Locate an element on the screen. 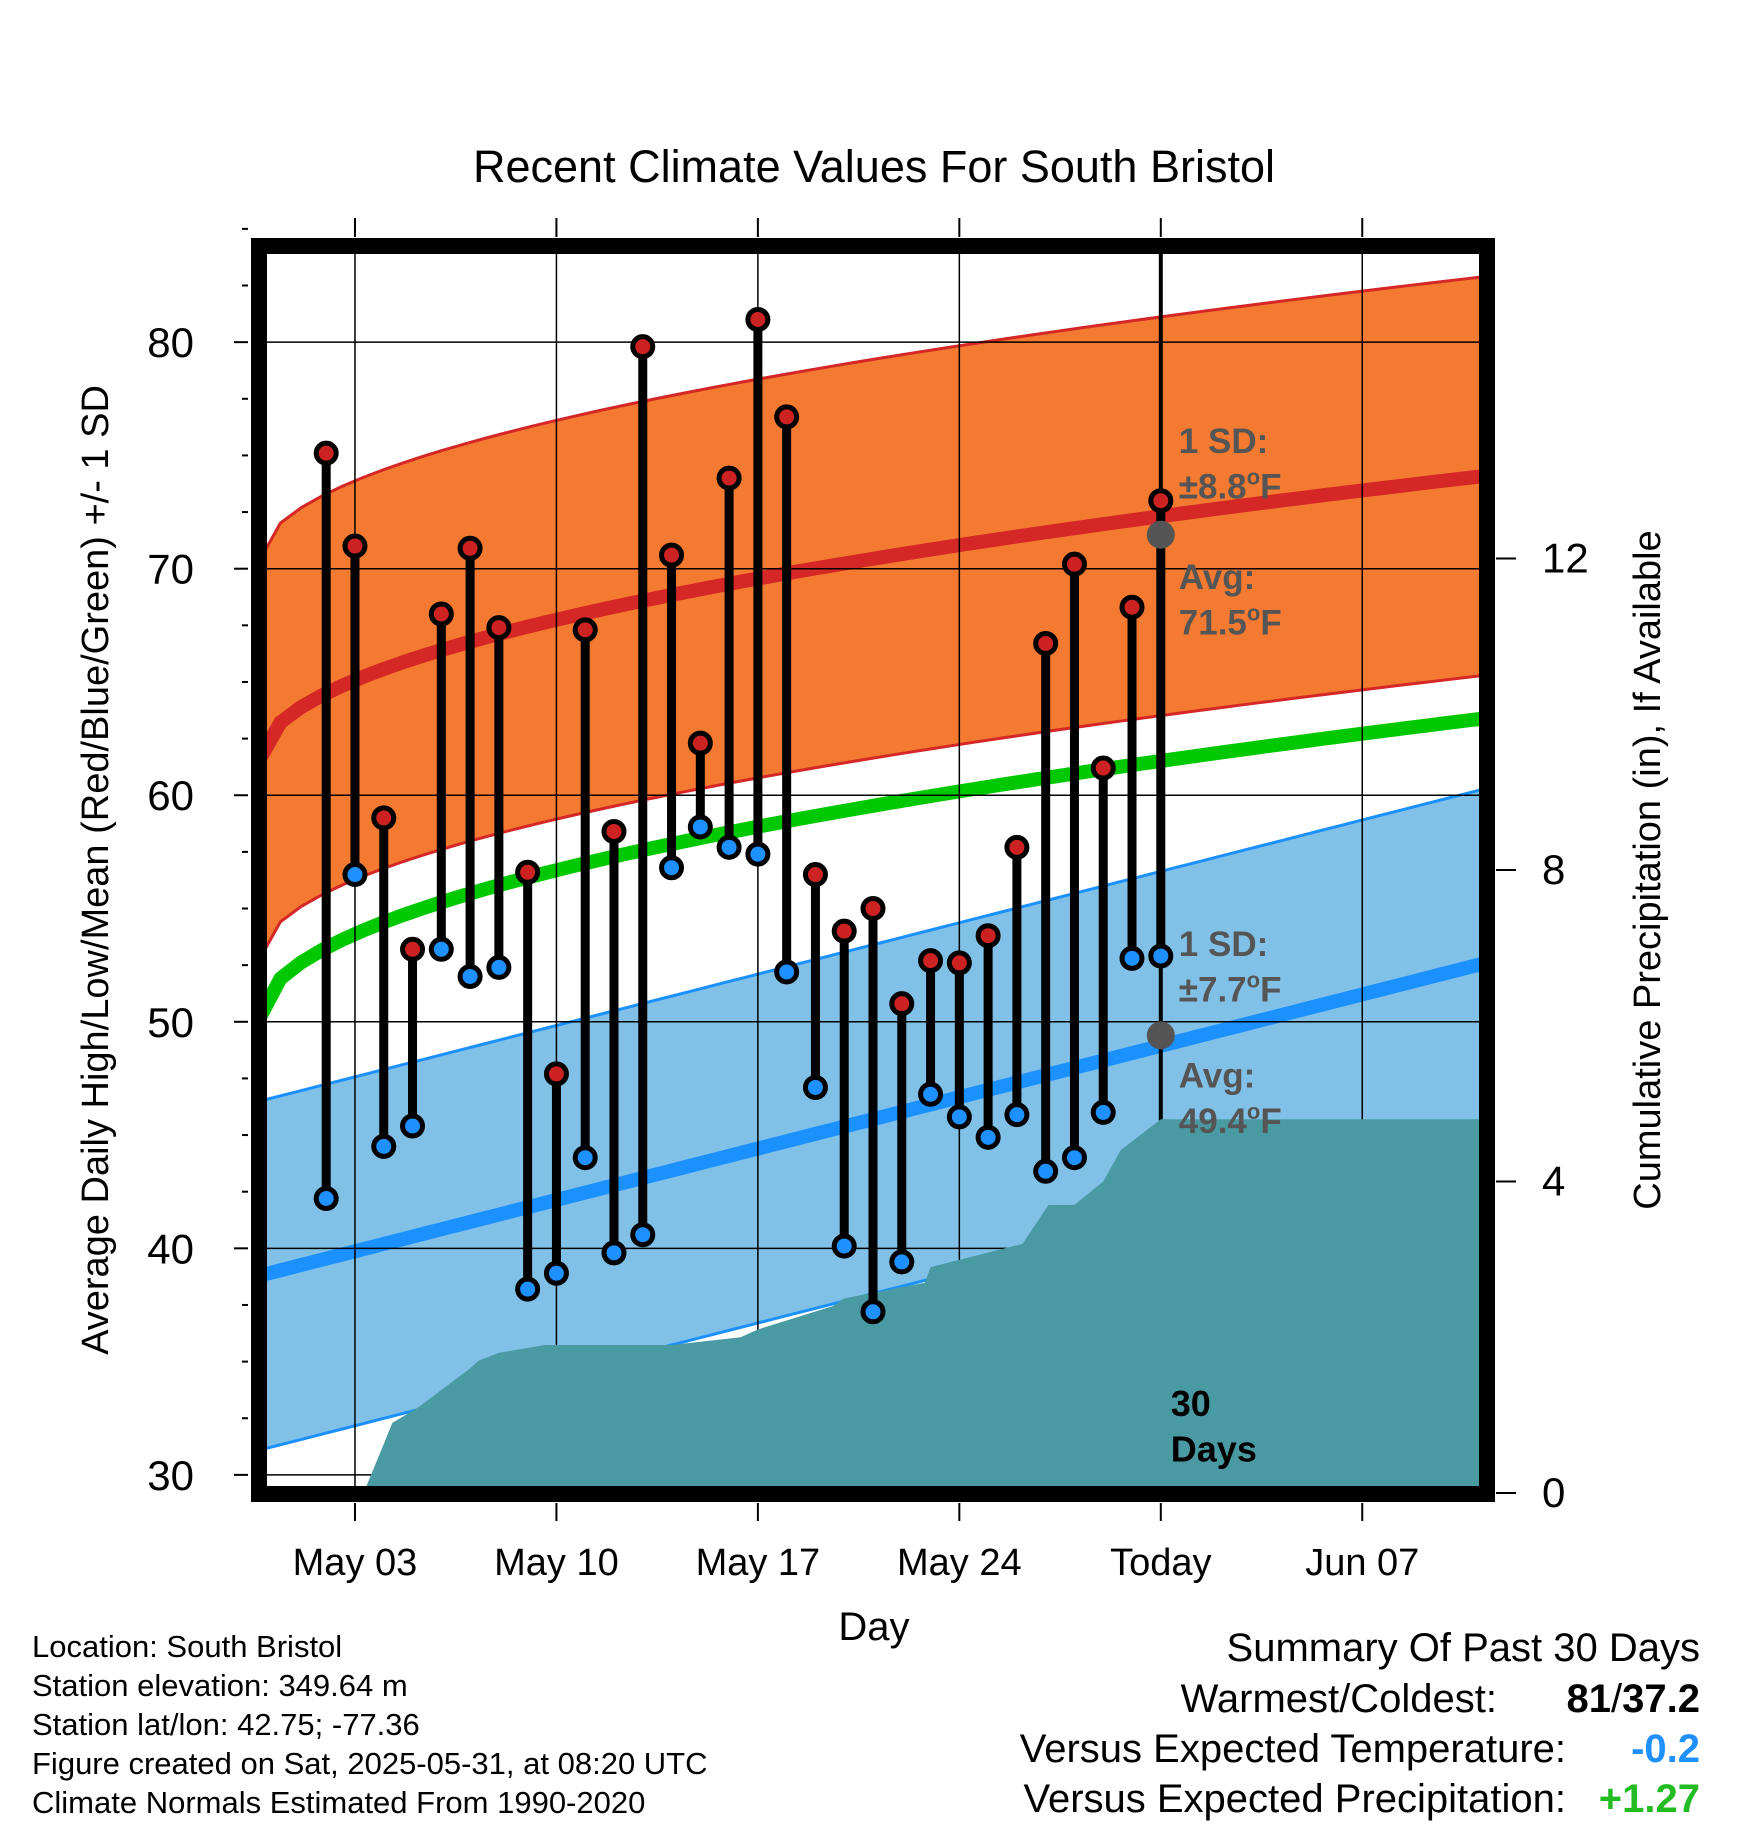  high-avg-value-degree: o is located at coordinates (1253, 612).